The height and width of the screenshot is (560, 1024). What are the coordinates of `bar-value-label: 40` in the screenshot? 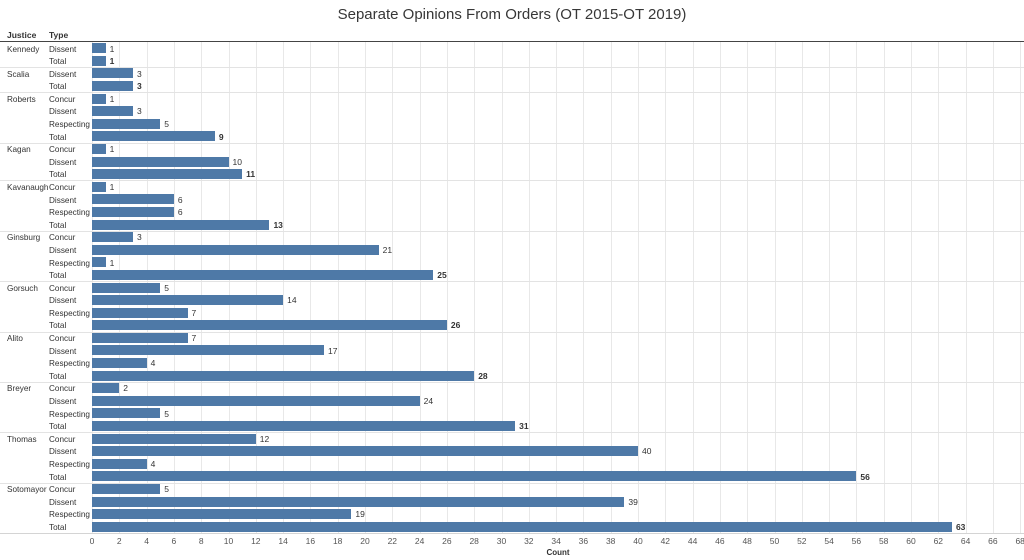 It's located at (647, 451).